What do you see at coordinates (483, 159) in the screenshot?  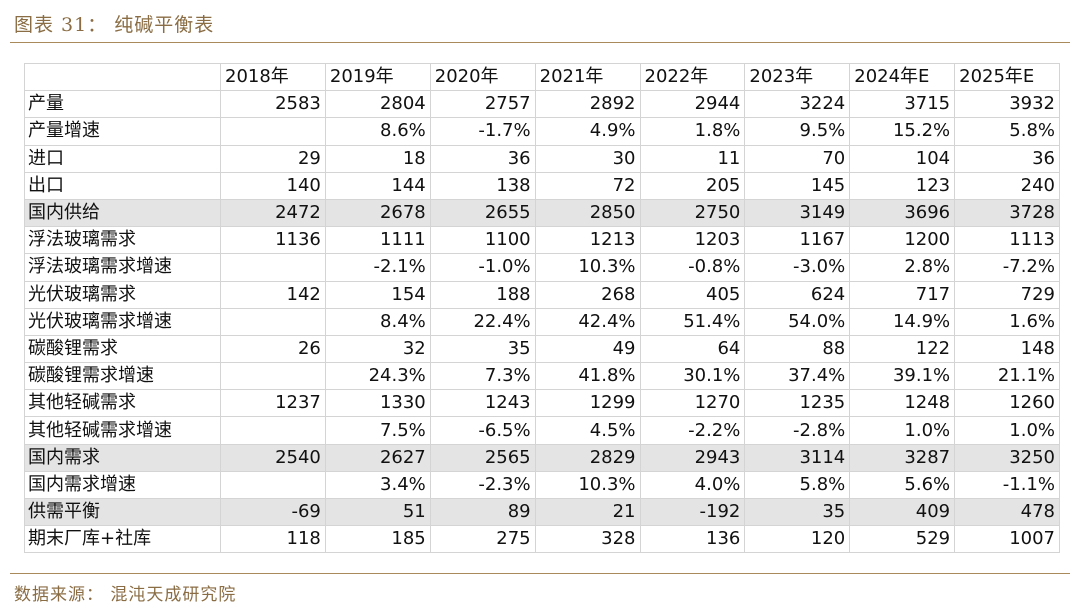 I see `table-cell: 36` at bounding box center [483, 159].